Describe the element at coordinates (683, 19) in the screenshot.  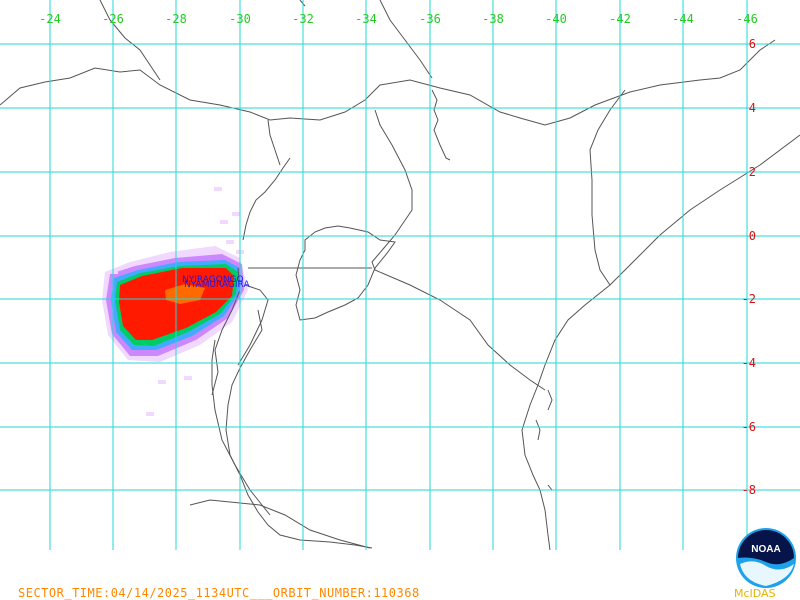
I see `longitude-label: -44` at that location.